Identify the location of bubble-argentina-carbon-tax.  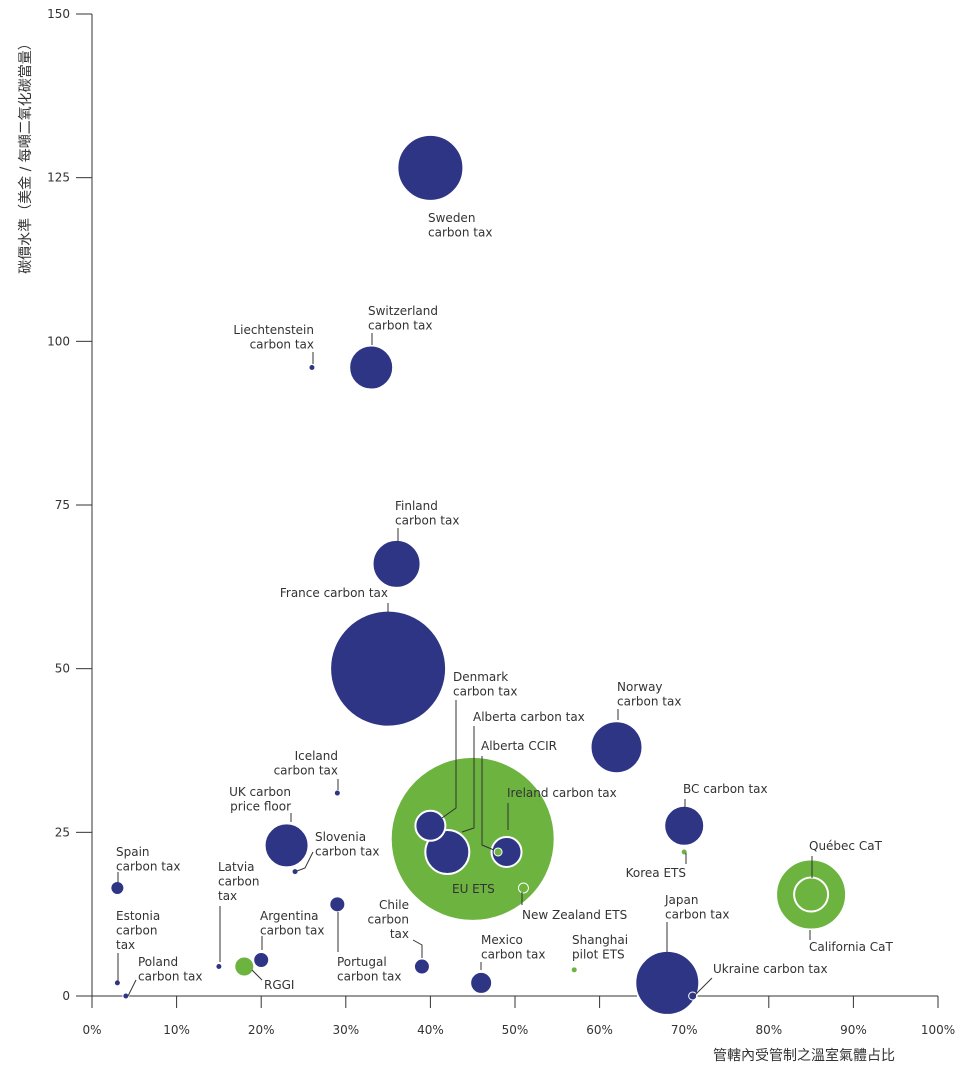
(261, 959).